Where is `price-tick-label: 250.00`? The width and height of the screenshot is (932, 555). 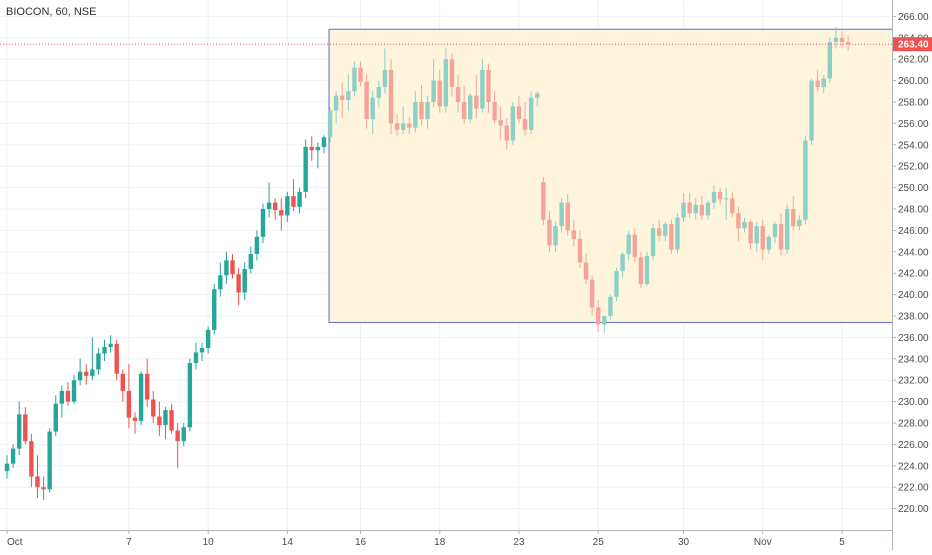 price-tick-label: 250.00 is located at coordinates (913, 188).